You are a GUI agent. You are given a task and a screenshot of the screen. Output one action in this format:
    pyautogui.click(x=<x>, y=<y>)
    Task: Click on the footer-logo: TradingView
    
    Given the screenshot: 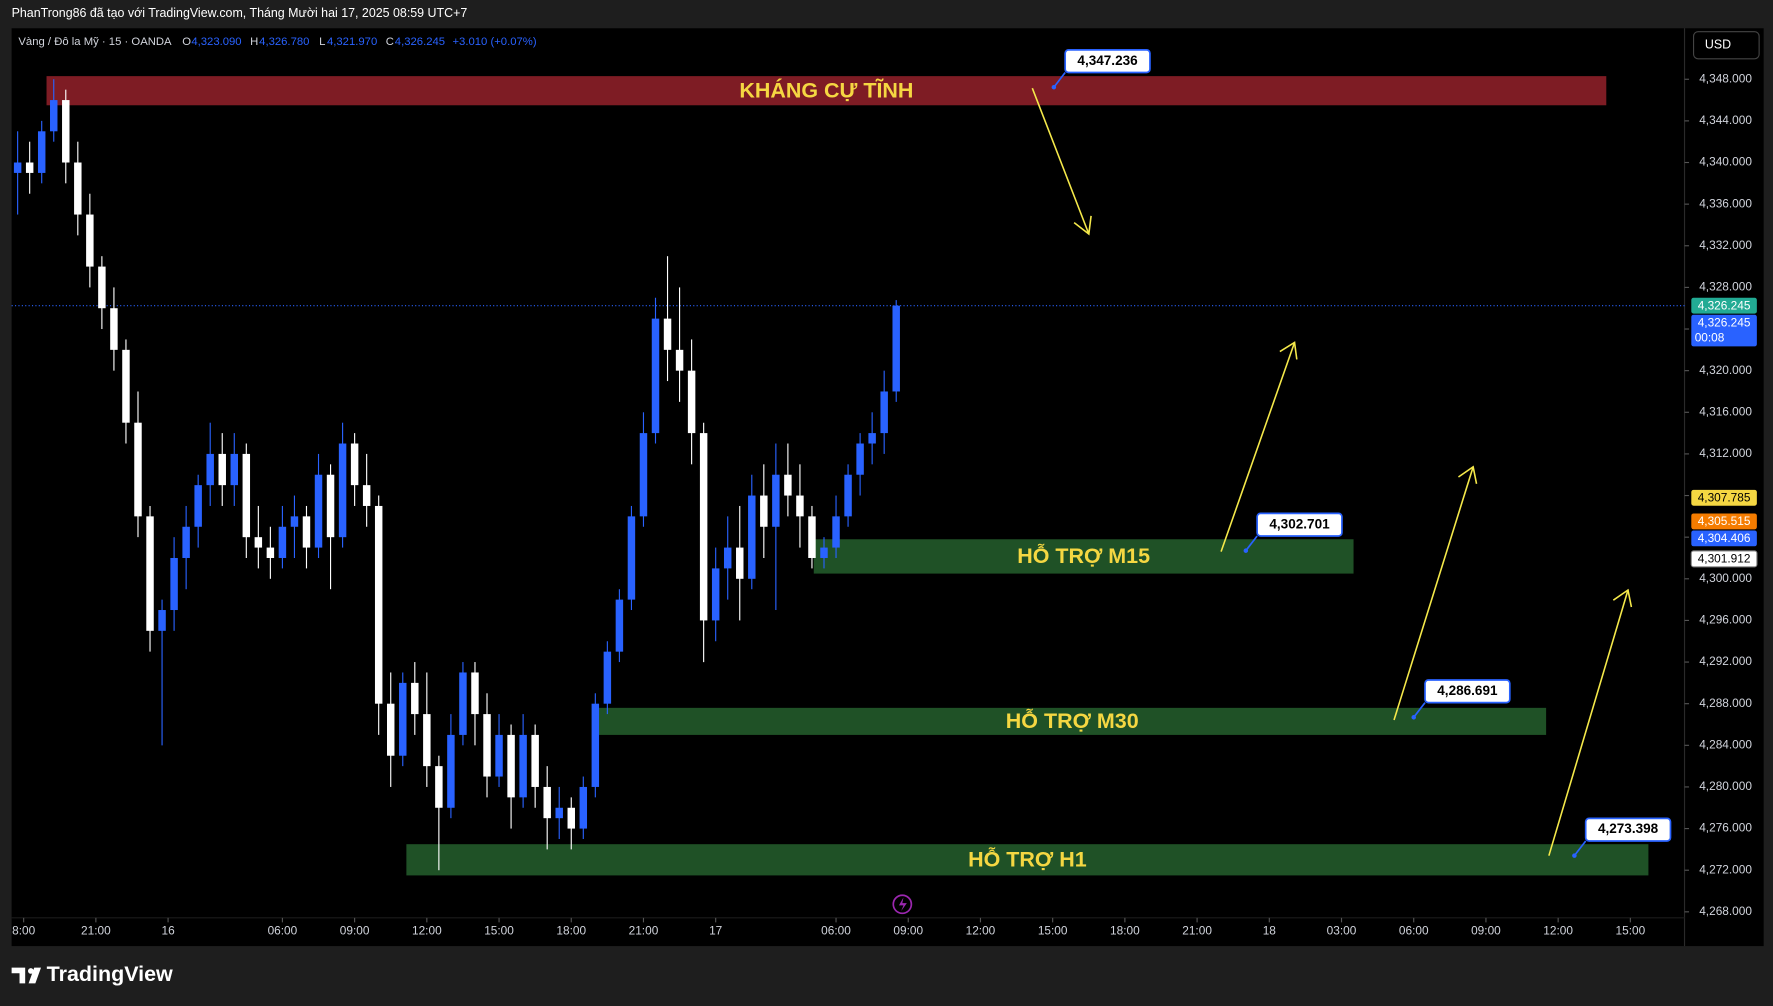 What is the action you would take?
    pyautogui.click(x=92, y=974)
    